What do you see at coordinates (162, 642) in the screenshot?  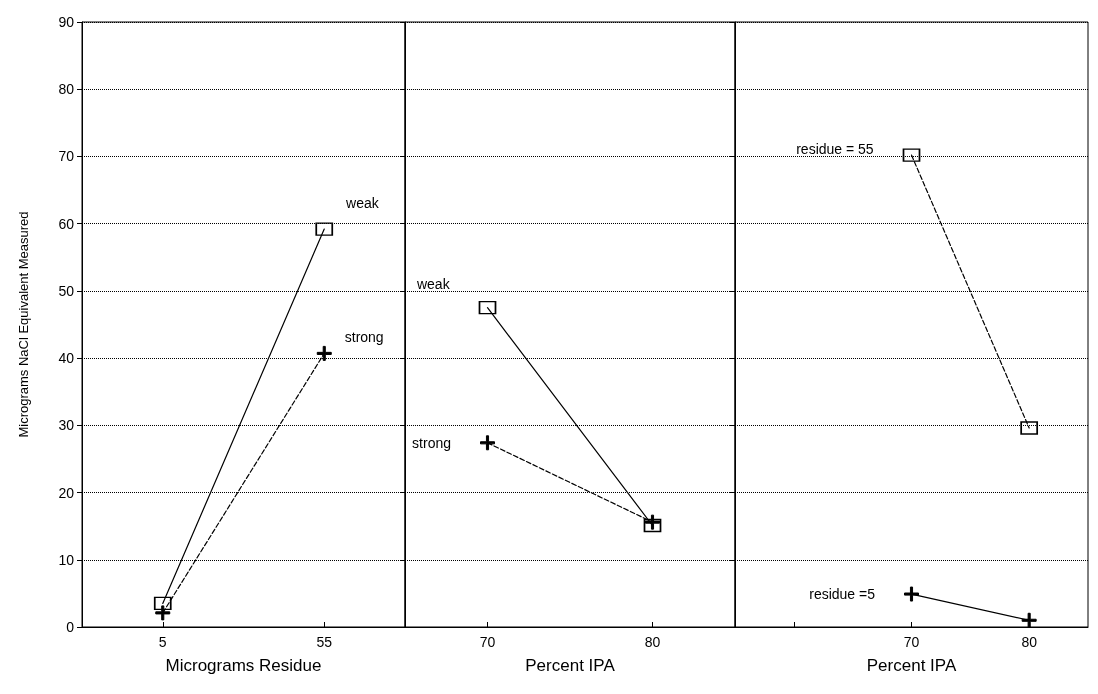 I see `x-tick-label: 5` at bounding box center [162, 642].